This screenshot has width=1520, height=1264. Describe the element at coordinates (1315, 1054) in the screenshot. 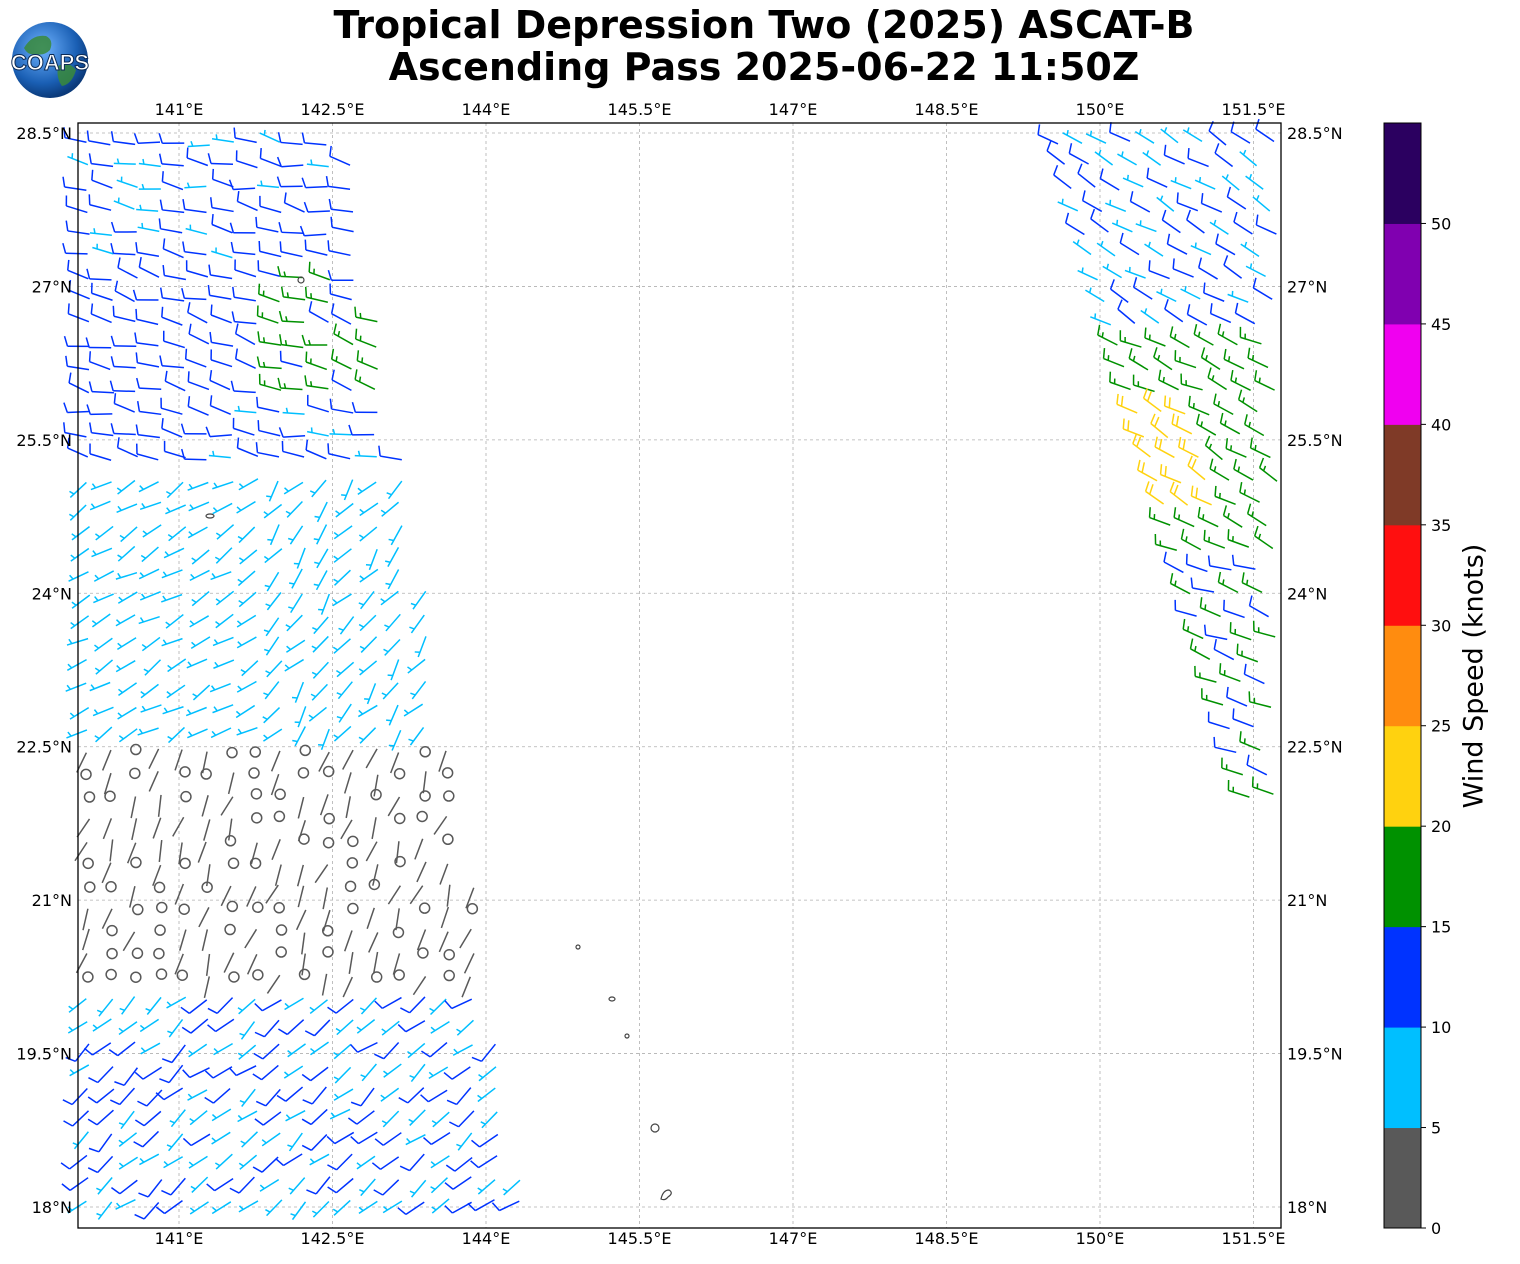

I see `lat-tick-label-right: 19.5°N` at that location.